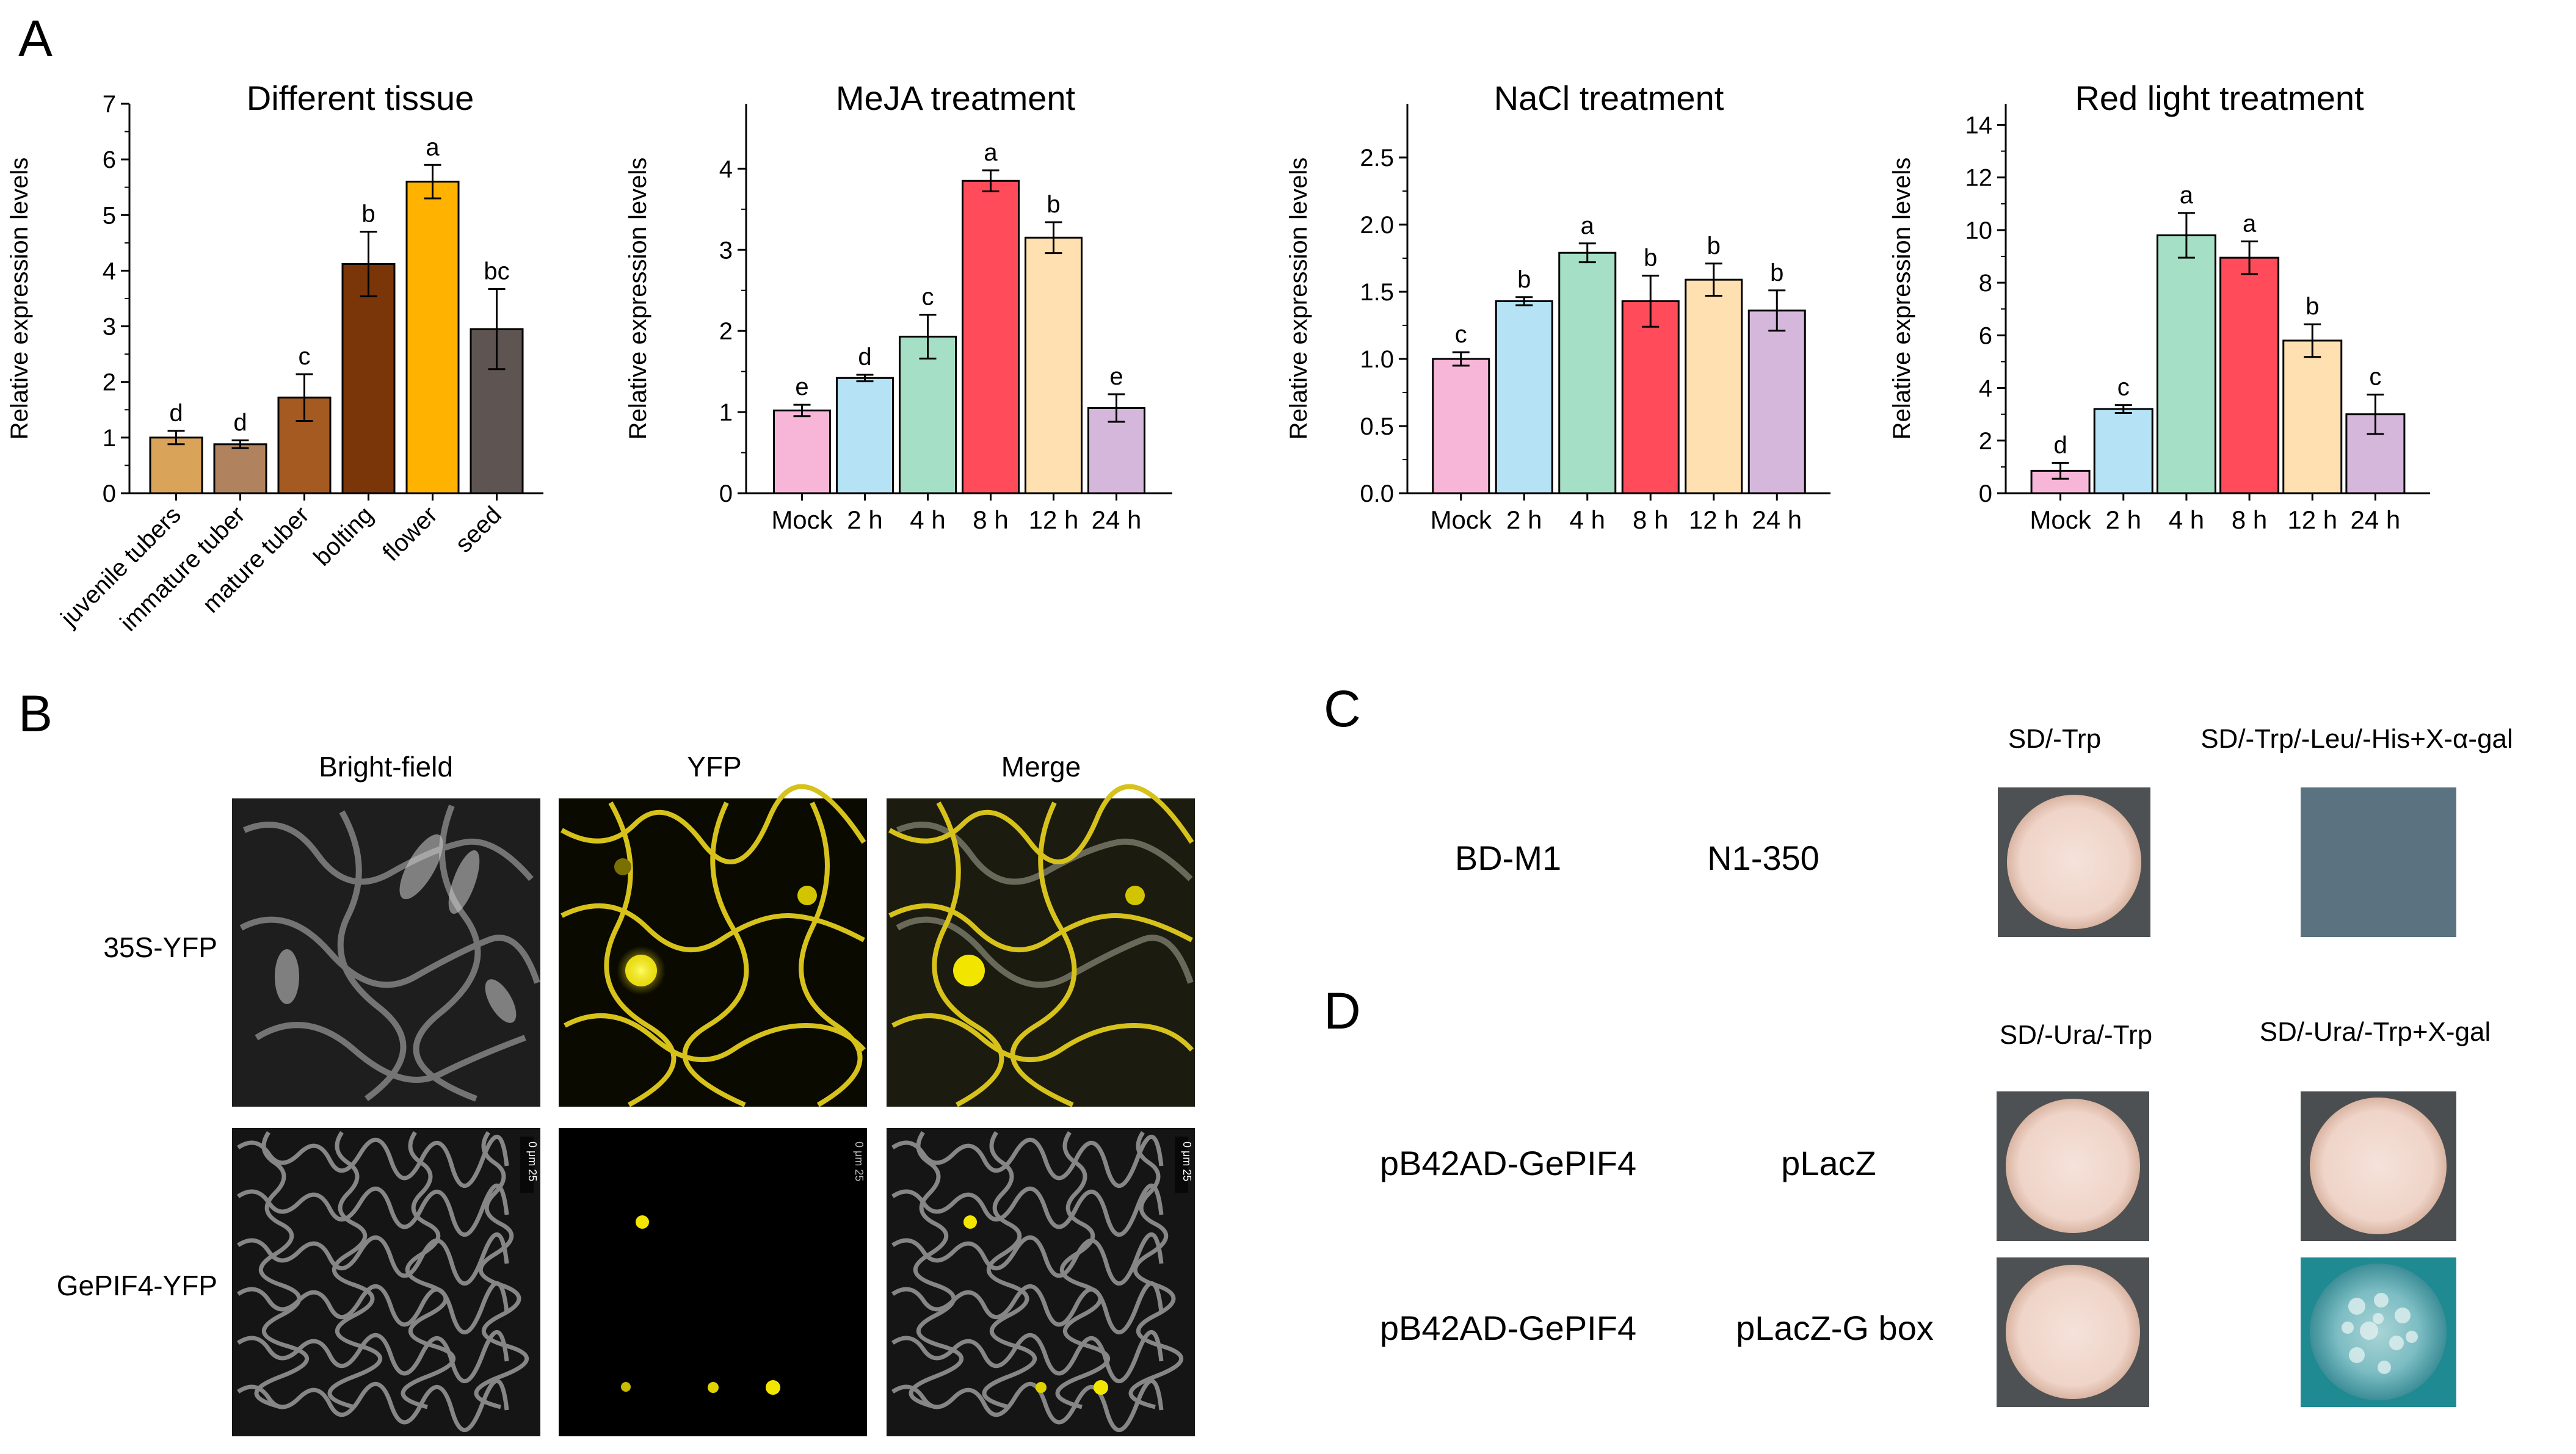 This screenshot has width=2576, height=1454. Describe the element at coordinates (1835, 1328) in the screenshot. I see `reporter-row-2: pLacZ-G box` at that location.